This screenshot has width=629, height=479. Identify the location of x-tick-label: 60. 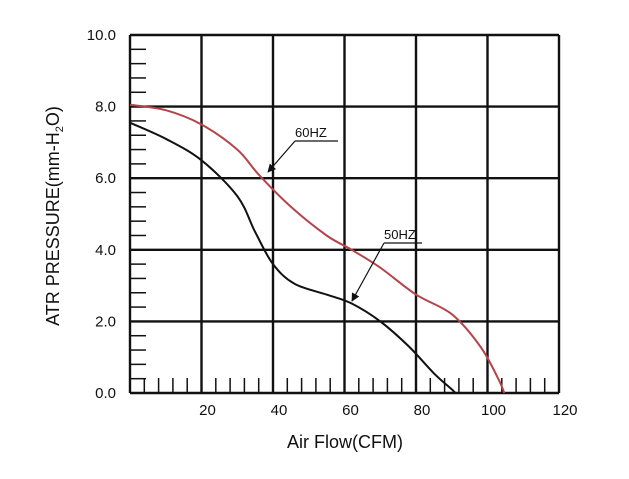
(350, 410).